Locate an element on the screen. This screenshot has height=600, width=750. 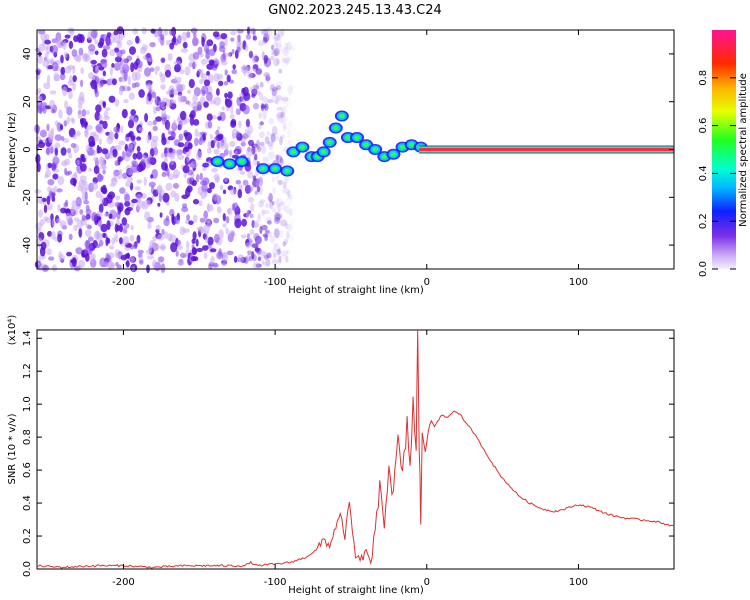
chart-title: GN02.2023.245.13.43.C24 is located at coordinates (355, 10).